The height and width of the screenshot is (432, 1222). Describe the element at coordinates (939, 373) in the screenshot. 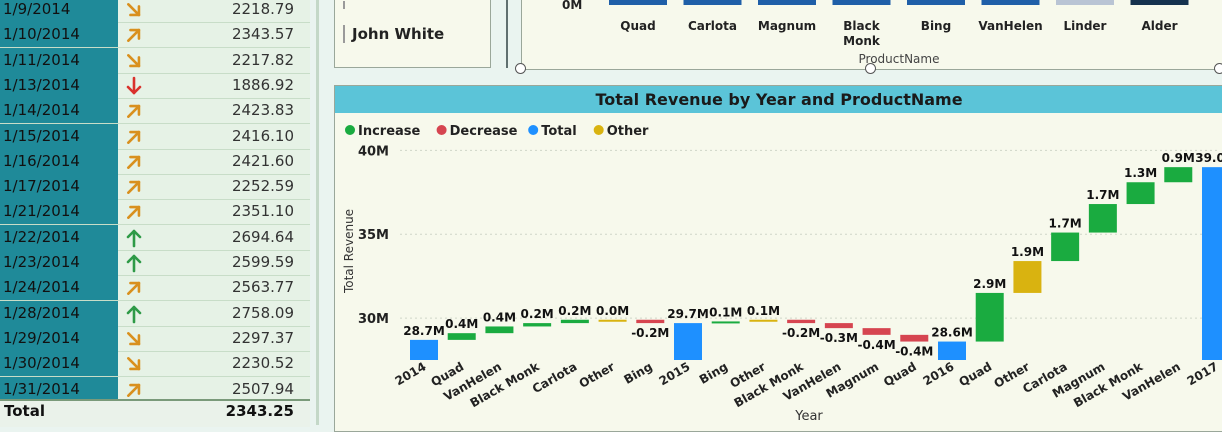

I see `x-tick-label: 2016` at that location.